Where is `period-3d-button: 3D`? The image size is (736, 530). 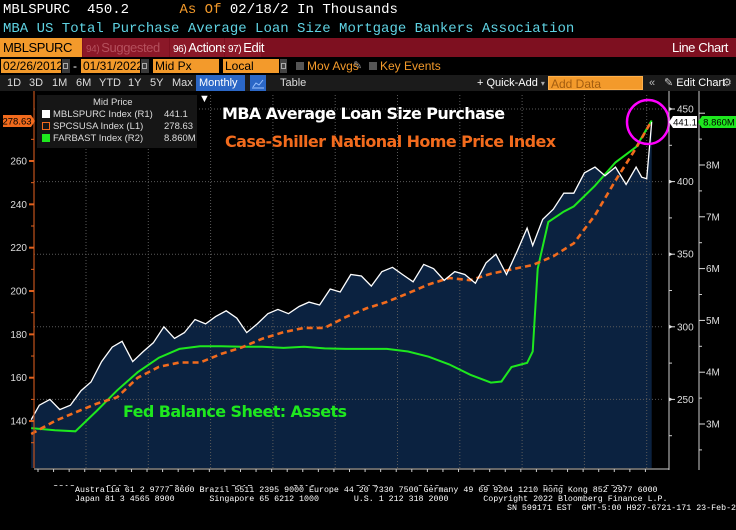 period-3d-button: 3D is located at coordinates (36, 83).